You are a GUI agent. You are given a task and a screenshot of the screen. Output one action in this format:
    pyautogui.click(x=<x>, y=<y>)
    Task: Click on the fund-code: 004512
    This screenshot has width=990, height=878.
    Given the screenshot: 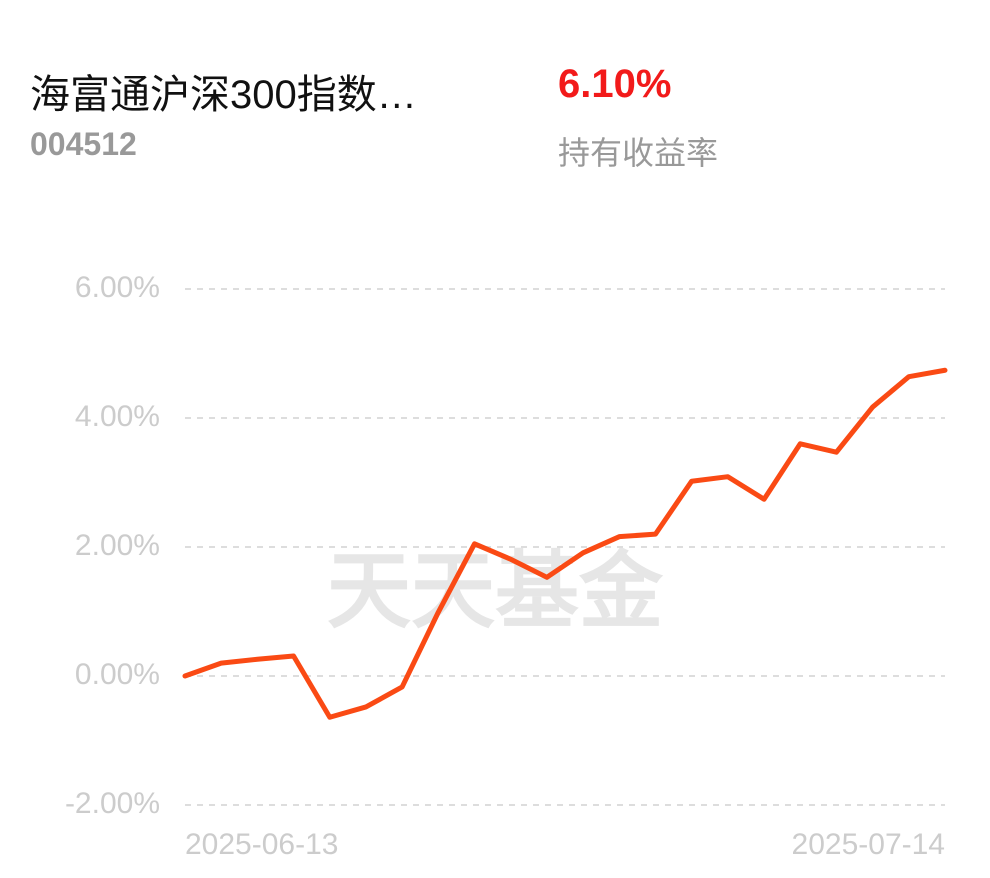 What is the action you would take?
    pyautogui.click(x=83, y=144)
    